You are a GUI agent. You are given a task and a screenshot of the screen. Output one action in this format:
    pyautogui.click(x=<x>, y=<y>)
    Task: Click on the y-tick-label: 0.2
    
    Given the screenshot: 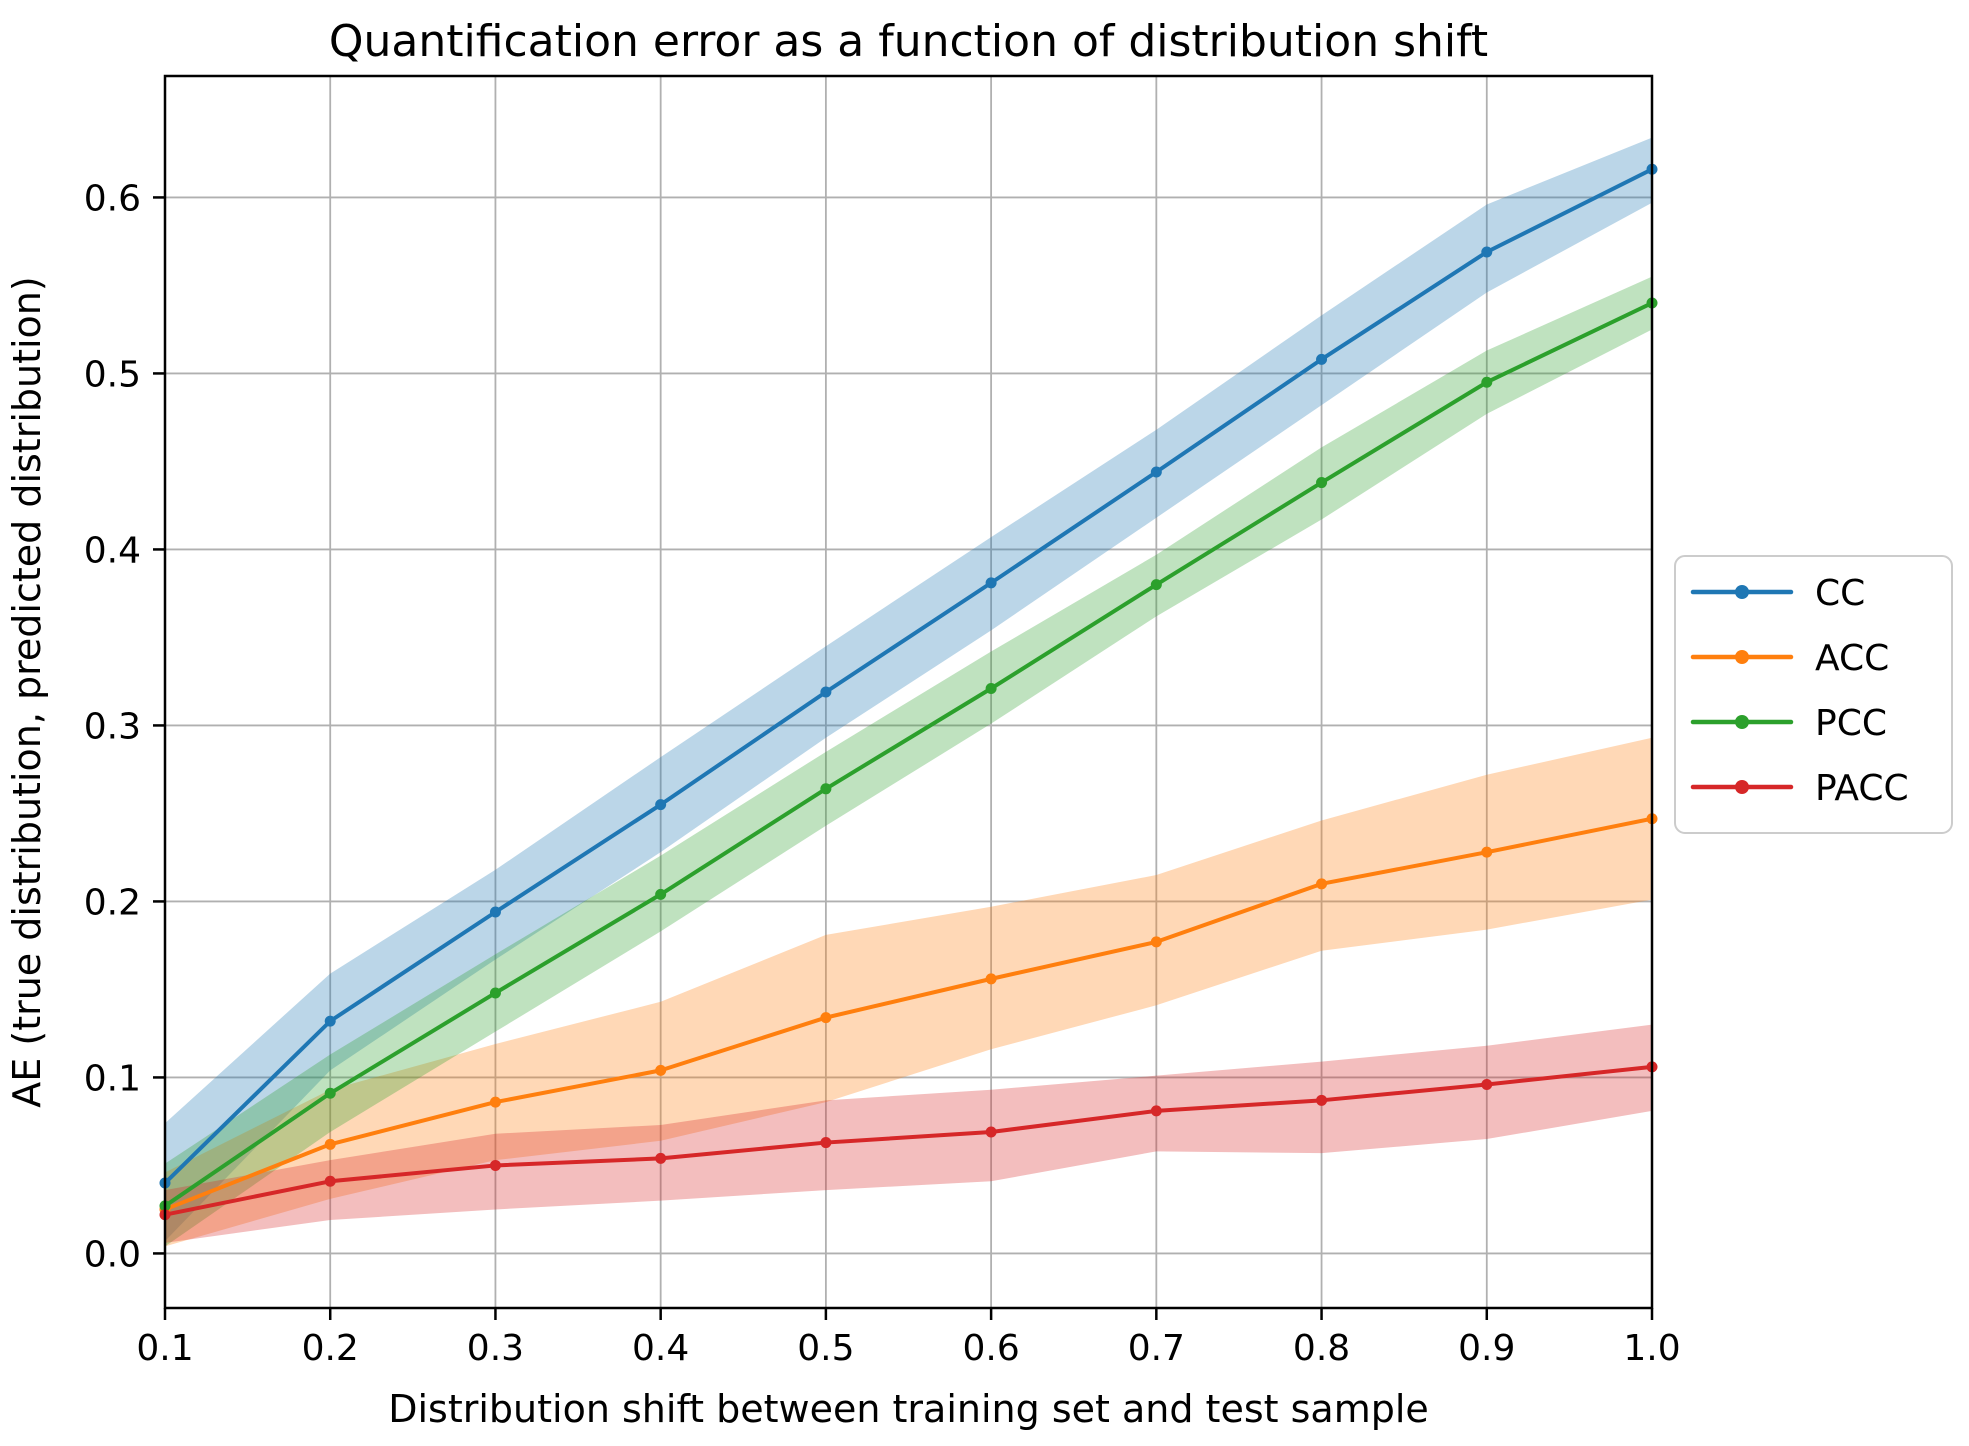 What is the action you would take?
    pyautogui.click(x=112, y=902)
    